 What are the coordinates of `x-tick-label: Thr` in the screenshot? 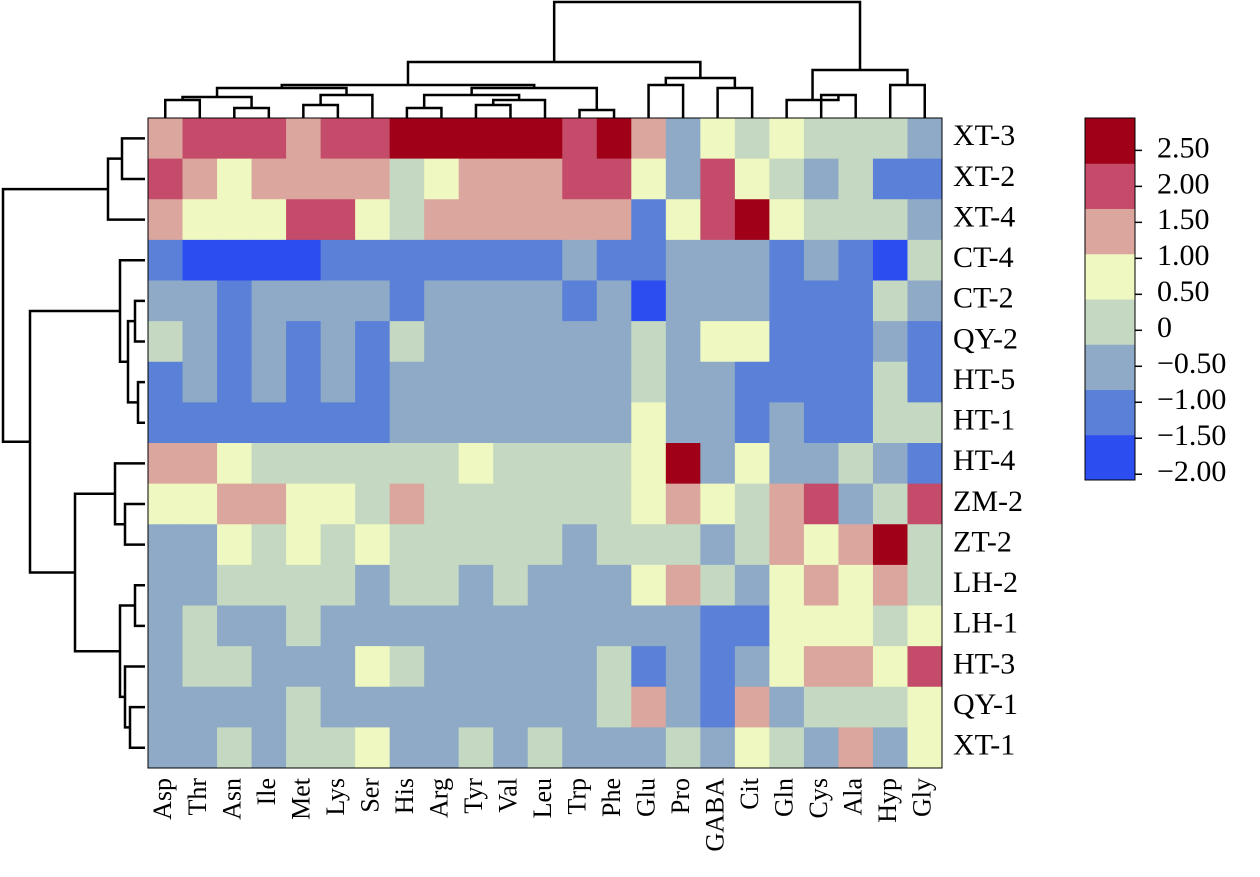 It's located at (197, 797).